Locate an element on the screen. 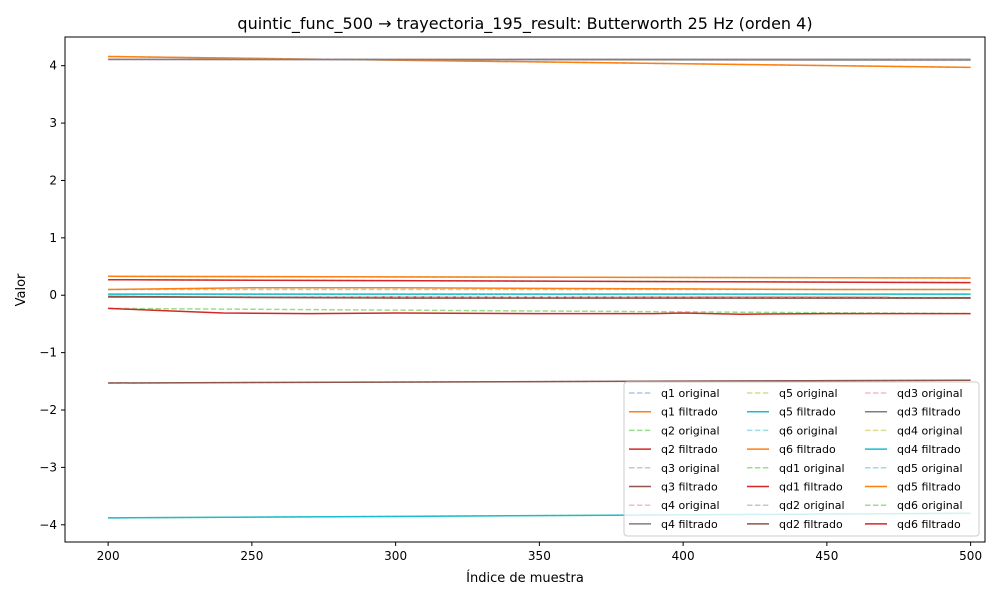 This screenshot has height=600, width=1000. x-tick-label: 300 is located at coordinates (395, 556).